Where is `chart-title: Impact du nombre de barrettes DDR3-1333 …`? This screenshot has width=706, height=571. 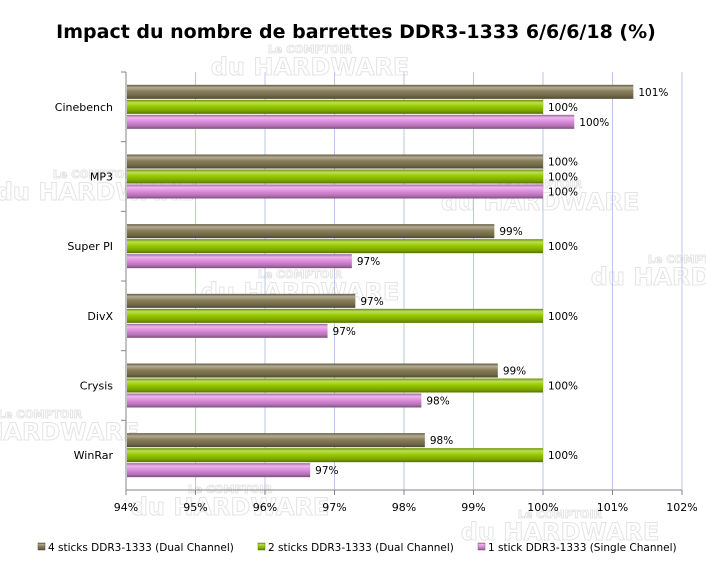 chart-title: Impact du nombre de barrettes DDR3-1333 … is located at coordinates (356, 32).